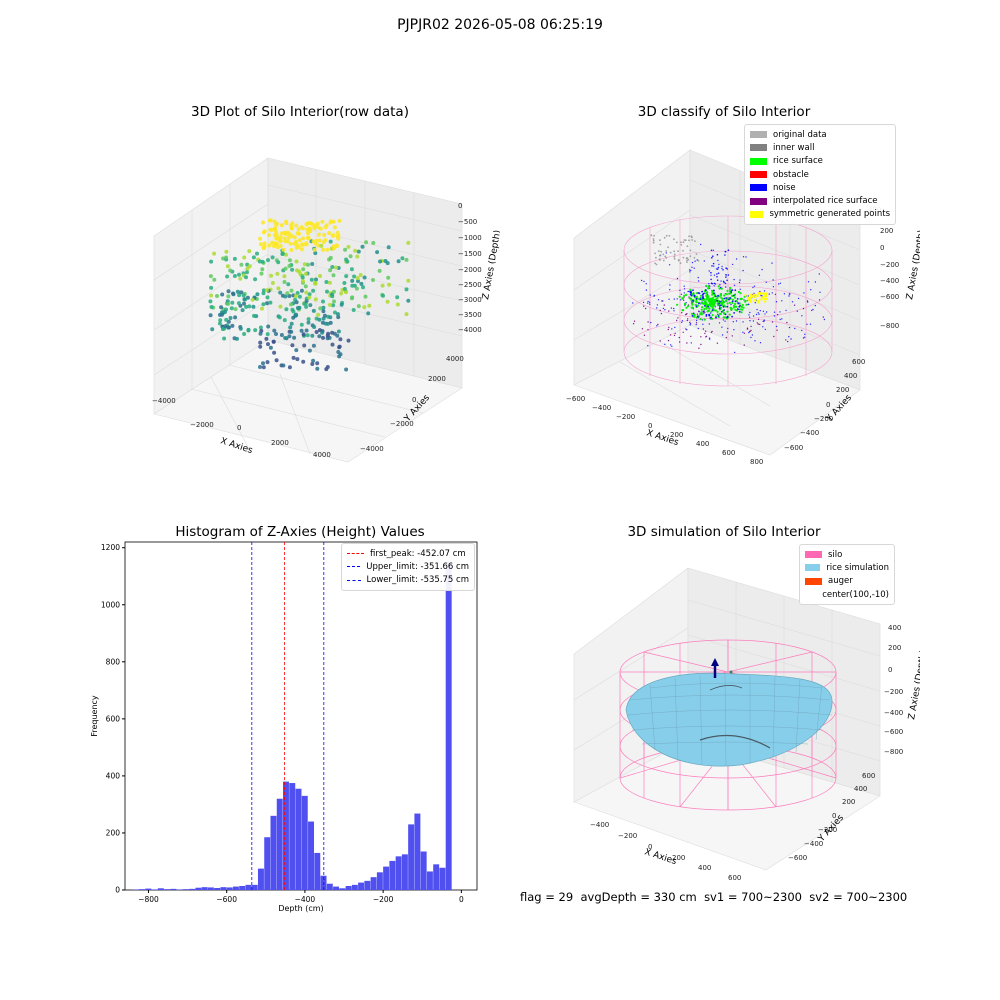  Describe the element at coordinates (601, 408) in the screenshot. I see `classify-x-tick: −400` at that location.